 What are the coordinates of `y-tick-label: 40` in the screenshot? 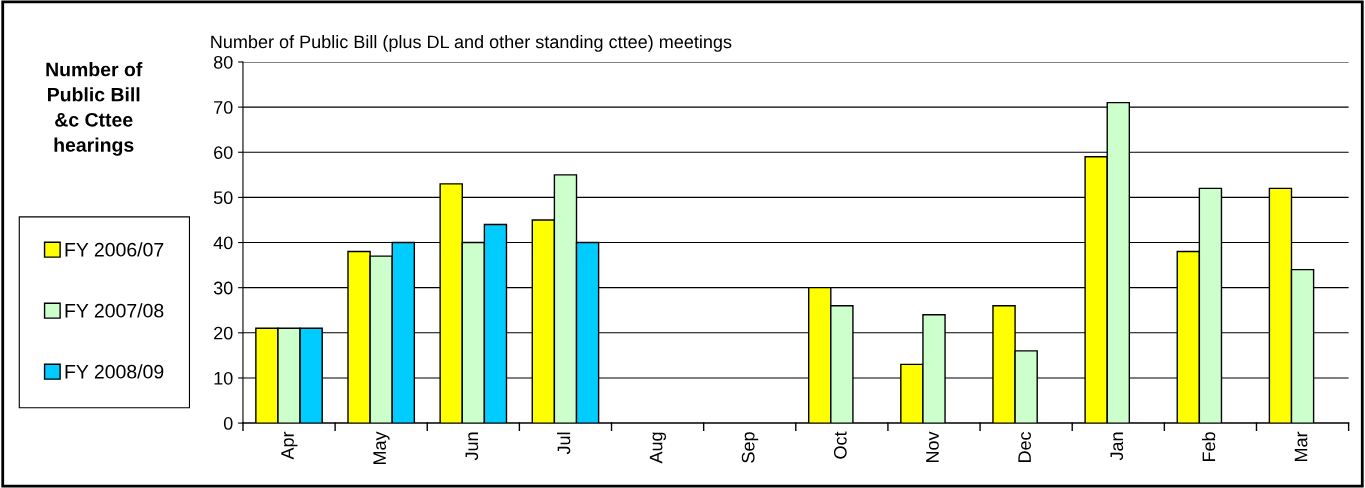 It's located at (223, 243).